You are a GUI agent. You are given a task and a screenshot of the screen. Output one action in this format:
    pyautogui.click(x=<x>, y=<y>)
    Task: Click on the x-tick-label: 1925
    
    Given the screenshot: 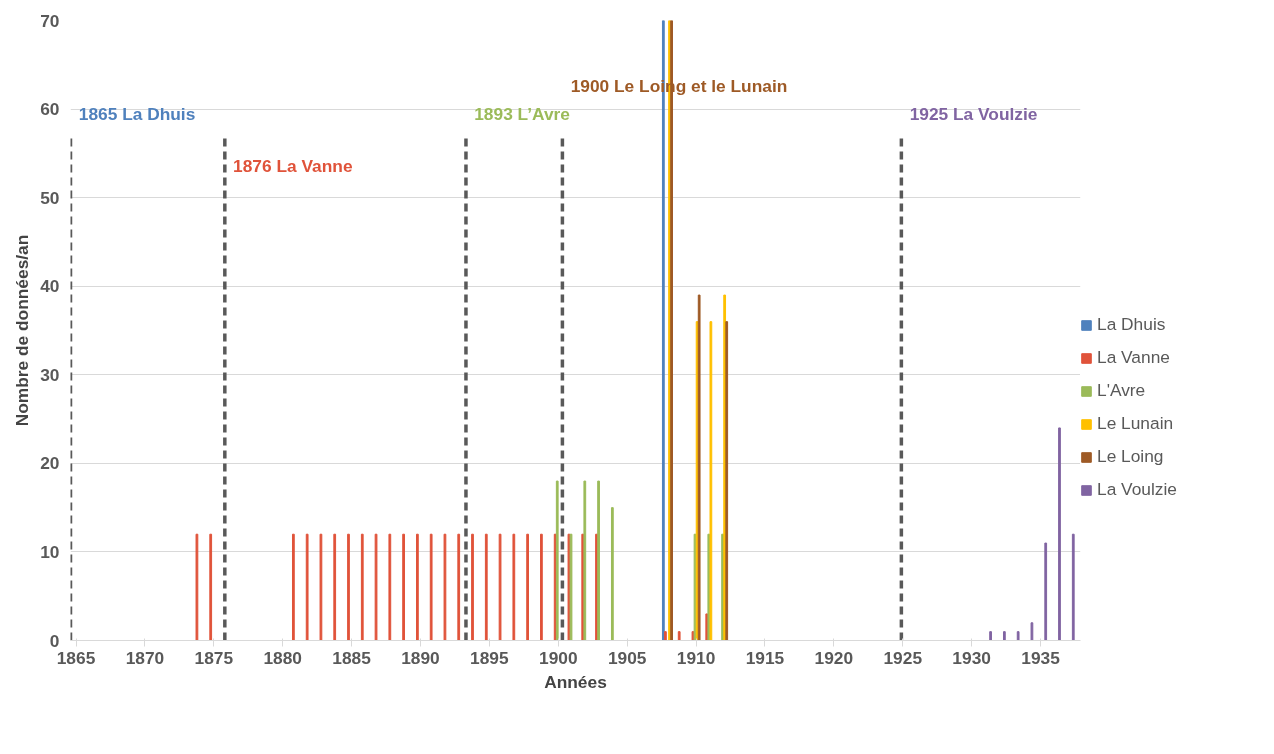 What is the action you would take?
    pyautogui.click(x=903, y=657)
    